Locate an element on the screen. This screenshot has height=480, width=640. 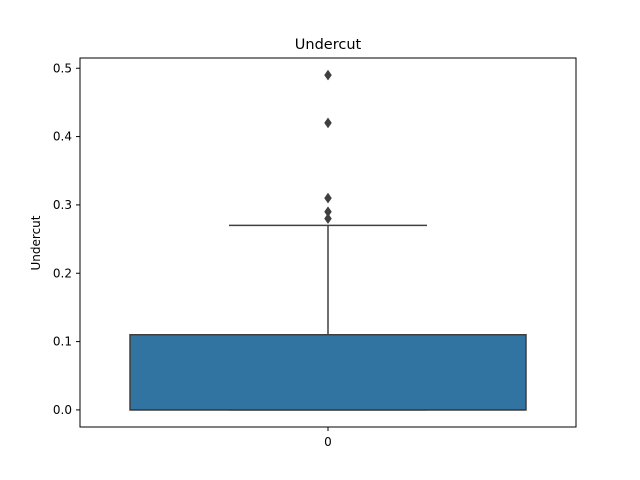
y-tick-label: 0.3 is located at coordinates (62, 205).